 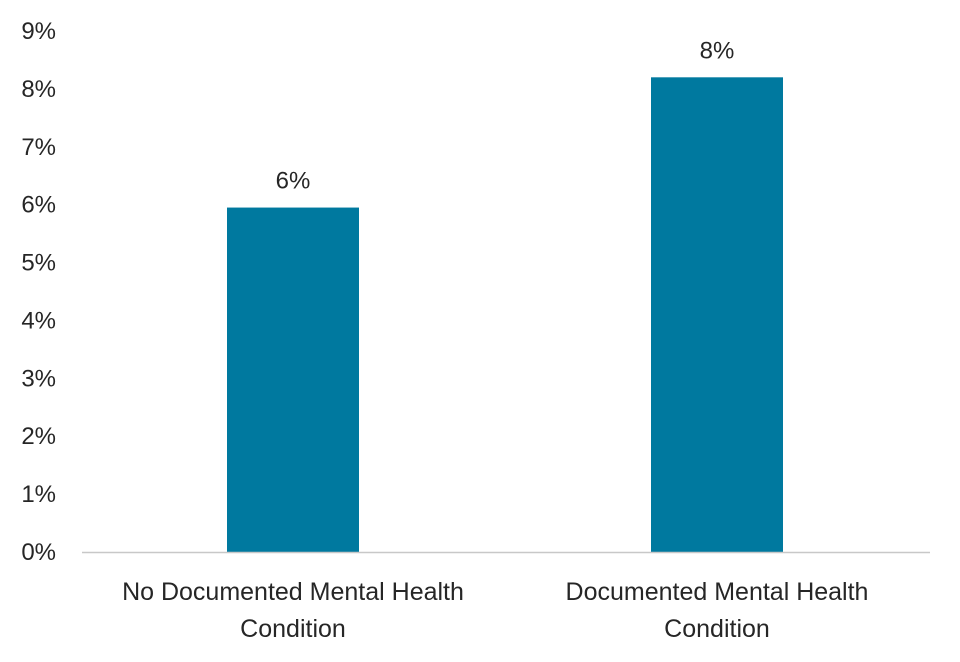 What do you see at coordinates (38, 378) in the screenshot?
I see `y-tick-label: 3%` at bounding box center [38, 378].